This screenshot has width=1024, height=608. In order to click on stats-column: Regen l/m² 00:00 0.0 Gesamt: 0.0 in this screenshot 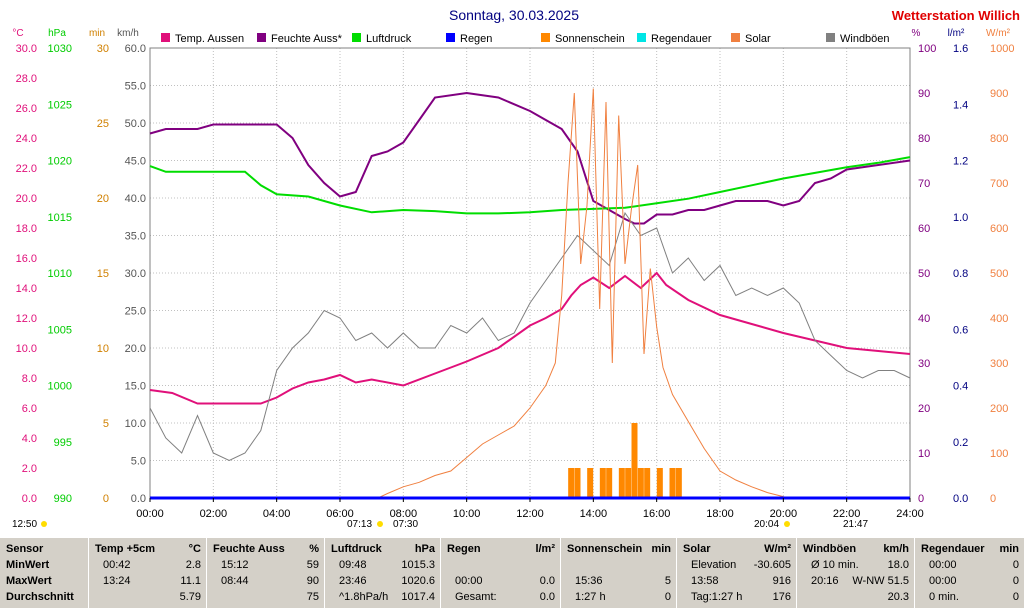, I will do `click(500, 573)`.